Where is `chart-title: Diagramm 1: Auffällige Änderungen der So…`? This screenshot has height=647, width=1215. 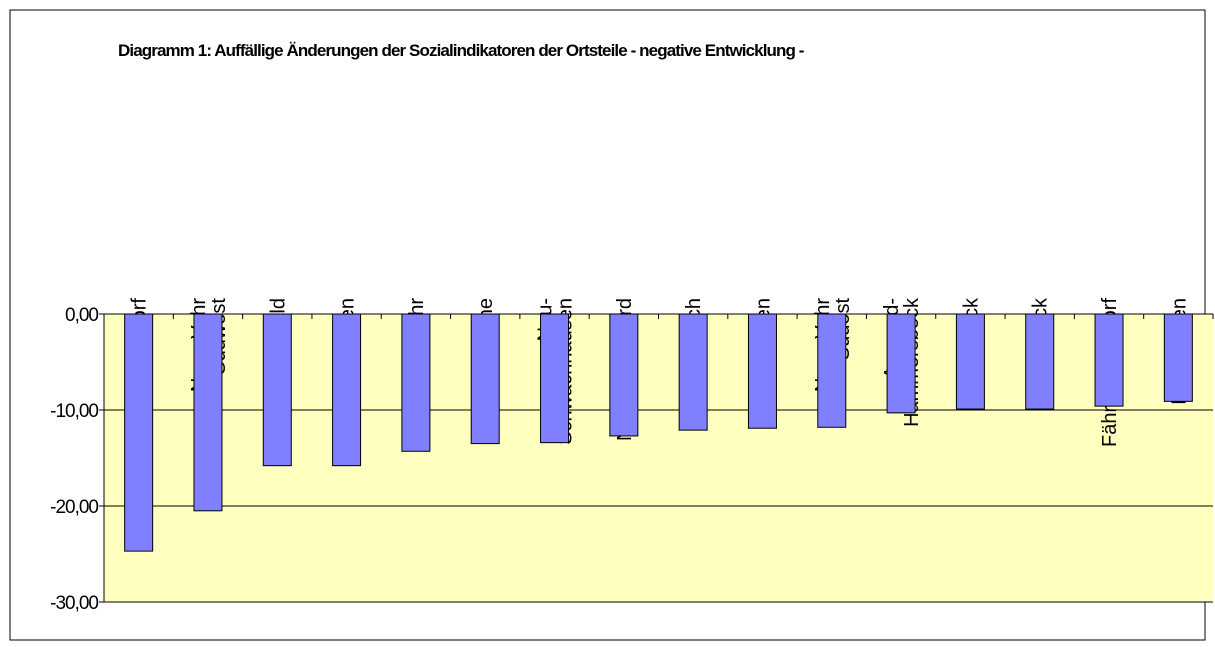
chart-title: Diagramm 1: Auffällige Änderungen der So… is located at coordinates (461, 50).